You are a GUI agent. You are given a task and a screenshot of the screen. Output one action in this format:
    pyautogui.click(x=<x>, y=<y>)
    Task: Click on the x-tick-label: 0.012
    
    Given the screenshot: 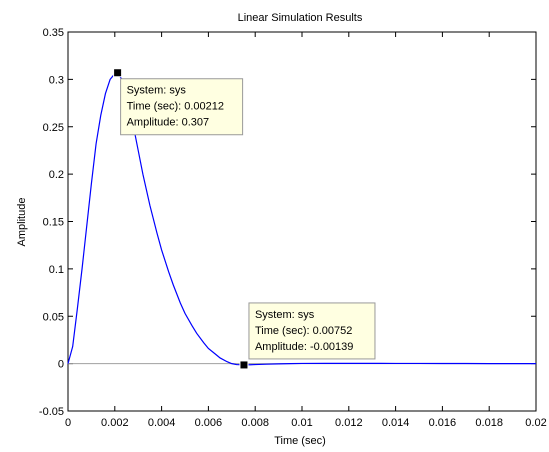 What is the action you would take?
    pyautogui.click(x=349, y=423)
    